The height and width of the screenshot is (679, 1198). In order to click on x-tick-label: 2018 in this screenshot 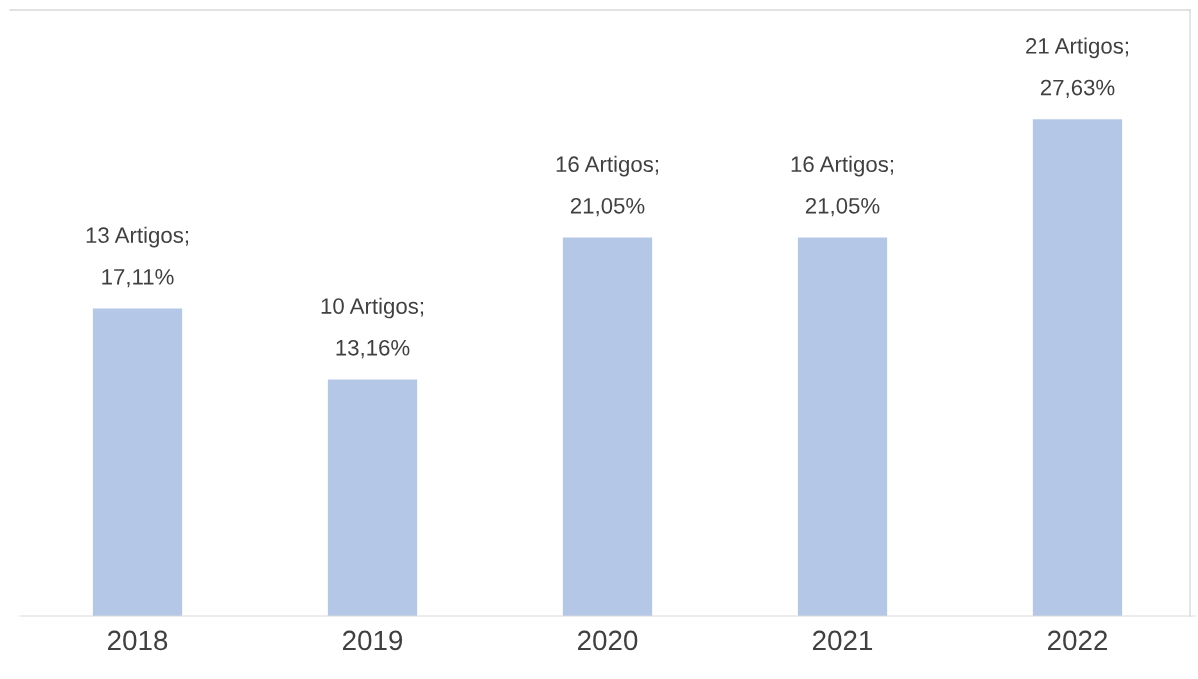, I will do `click(138, 640)`.